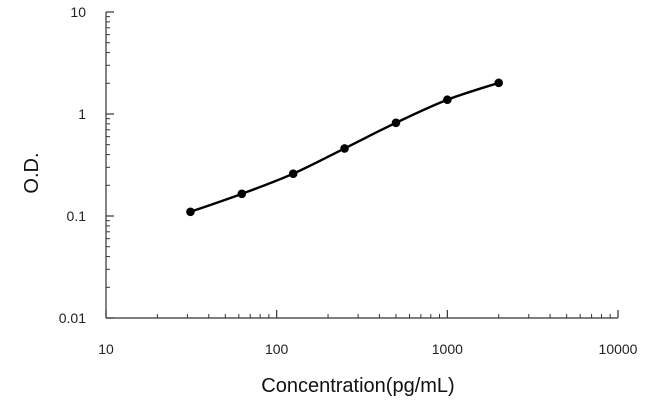  What do you see at coordinates (72, 318) in the screenshot?
I see `y-tick-label: 0.01` at bounding box center [72, 318].